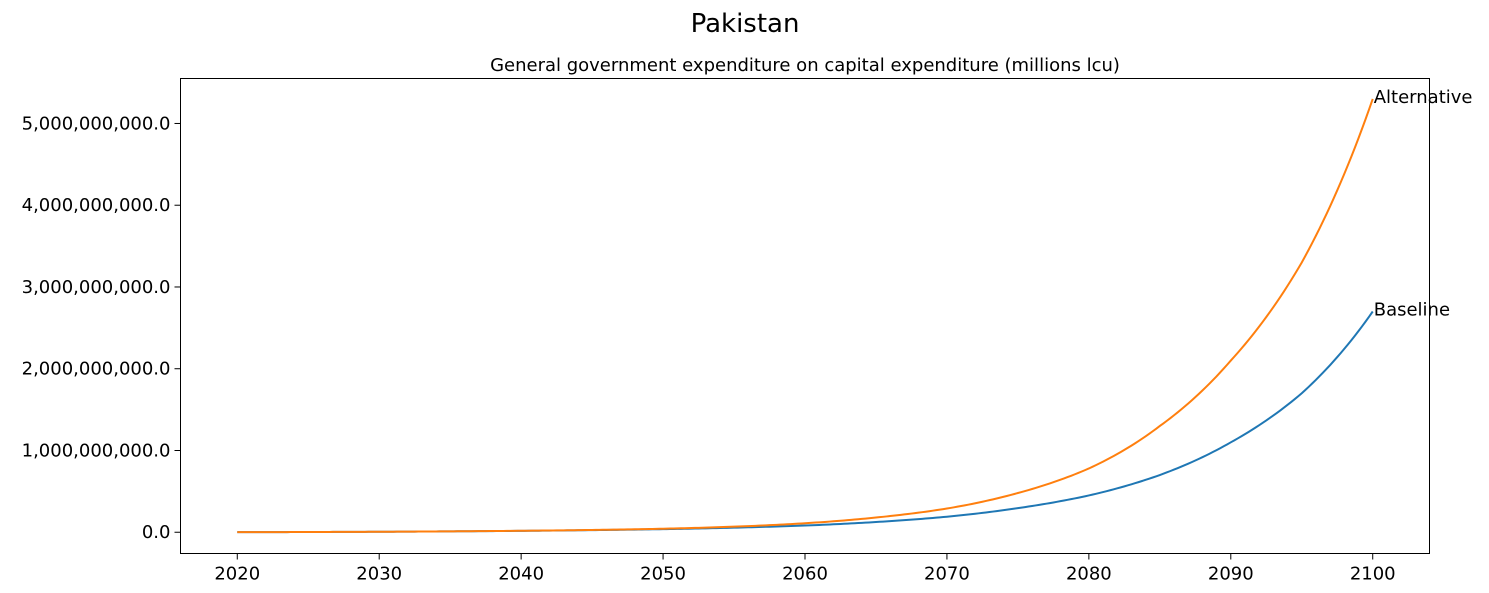 This screenshot has height=593, width=1489. I want to click on x-tick-label: 2070, so click(947, 574).